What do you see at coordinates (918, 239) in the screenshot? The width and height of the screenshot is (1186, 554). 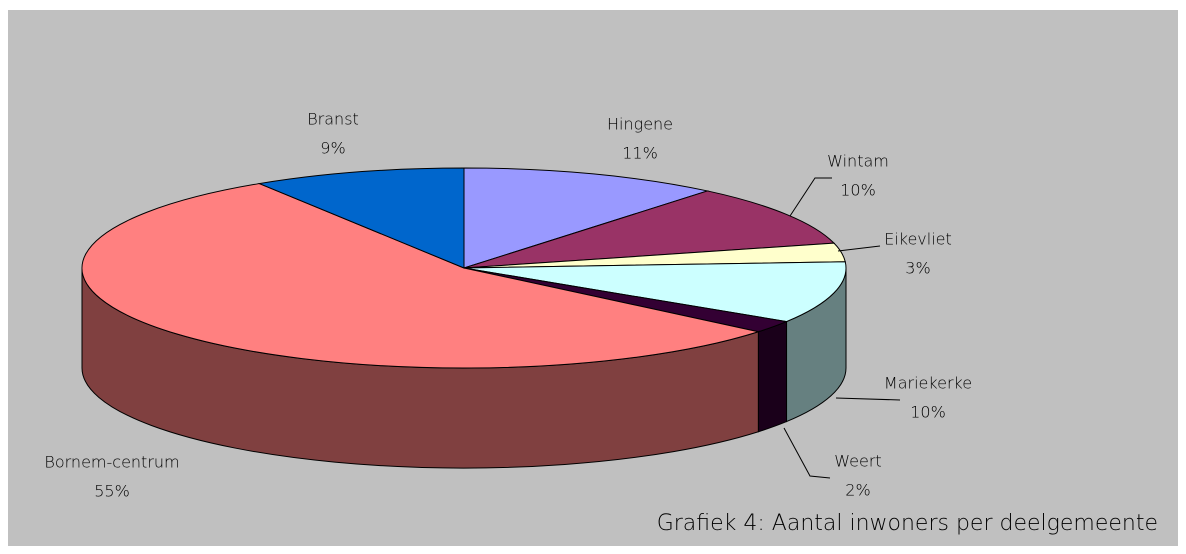 I see `slice-label: Eikevliet` at bounding box center [918, 239].